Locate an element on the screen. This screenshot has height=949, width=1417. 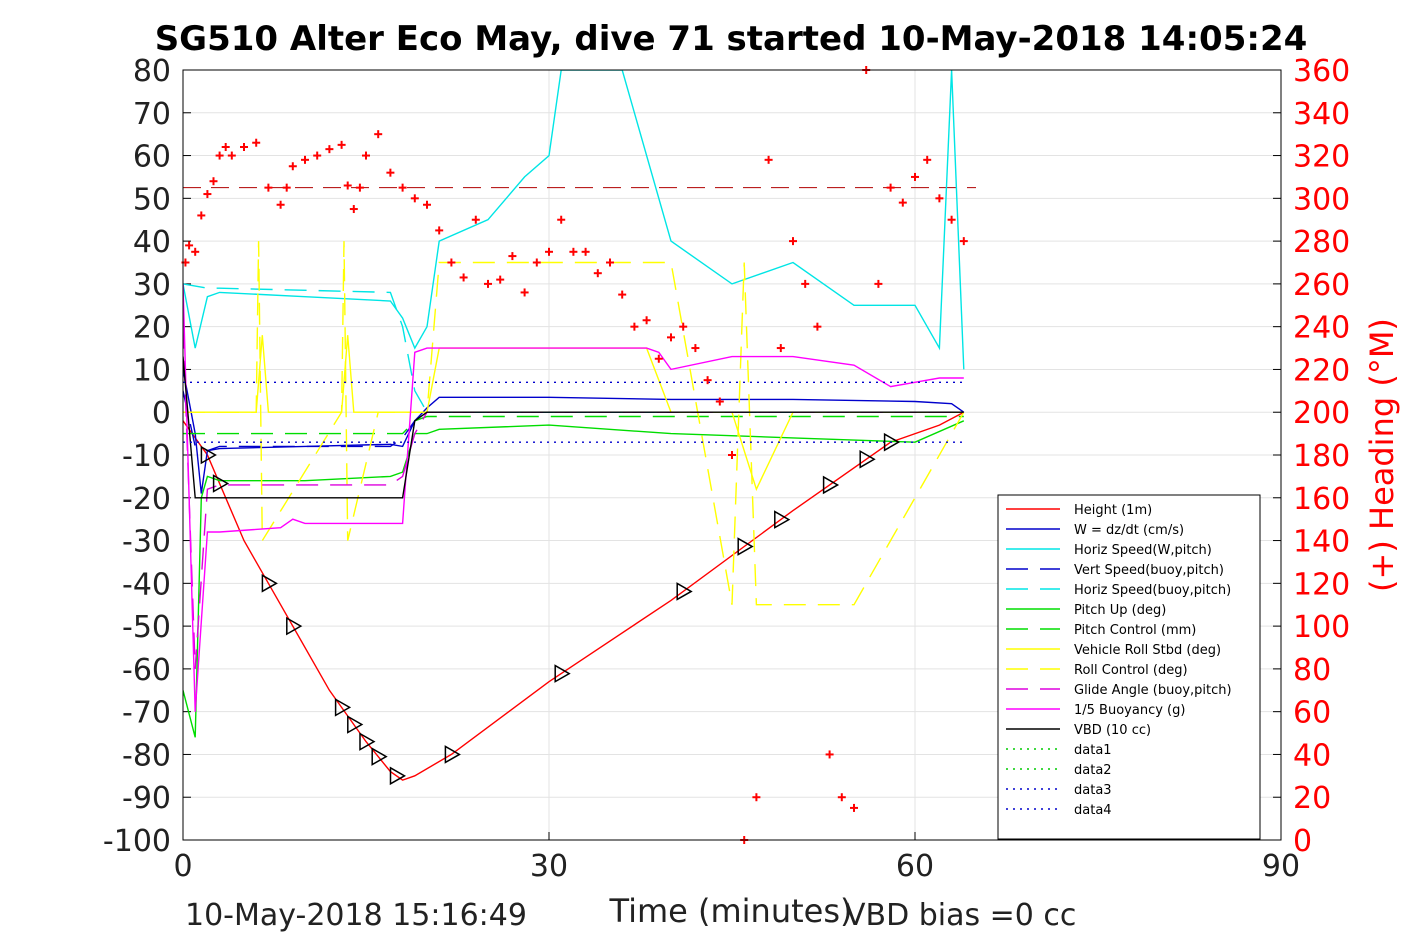
y2-tick-label: 240 is located at coordinates (1321, 328).